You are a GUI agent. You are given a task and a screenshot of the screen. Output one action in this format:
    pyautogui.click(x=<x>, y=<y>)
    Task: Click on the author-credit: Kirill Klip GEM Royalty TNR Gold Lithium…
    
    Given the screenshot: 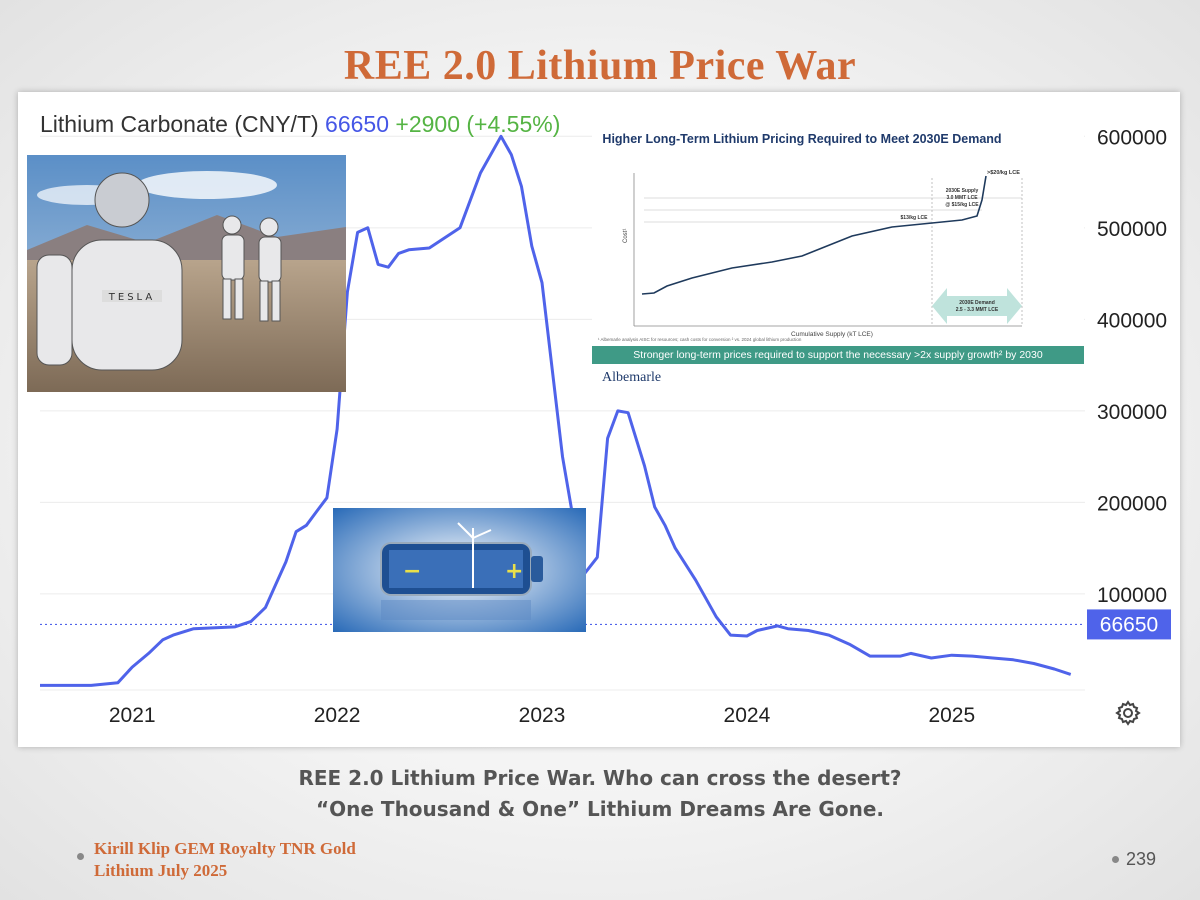 What is the action you would take?
    pyautogui.click(x=225, y=860)
    